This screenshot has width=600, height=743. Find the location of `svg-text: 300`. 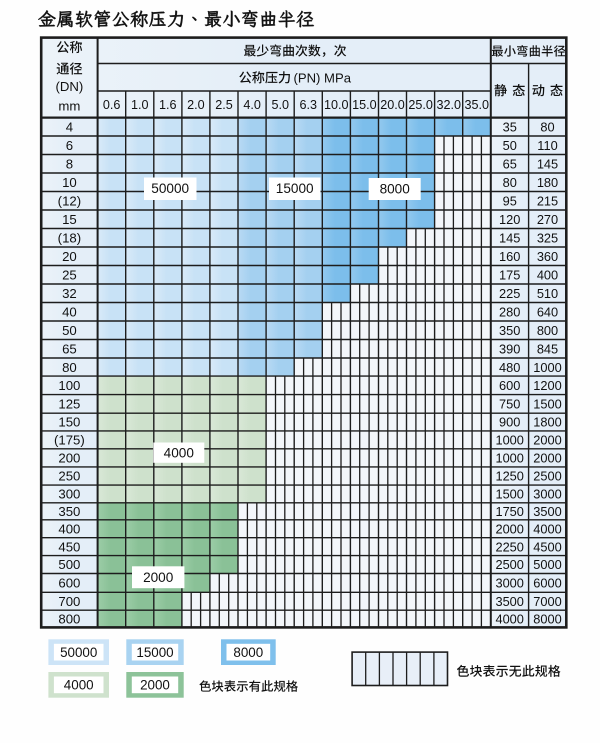

svg-text: 300 is located at coordinates (69, 494).